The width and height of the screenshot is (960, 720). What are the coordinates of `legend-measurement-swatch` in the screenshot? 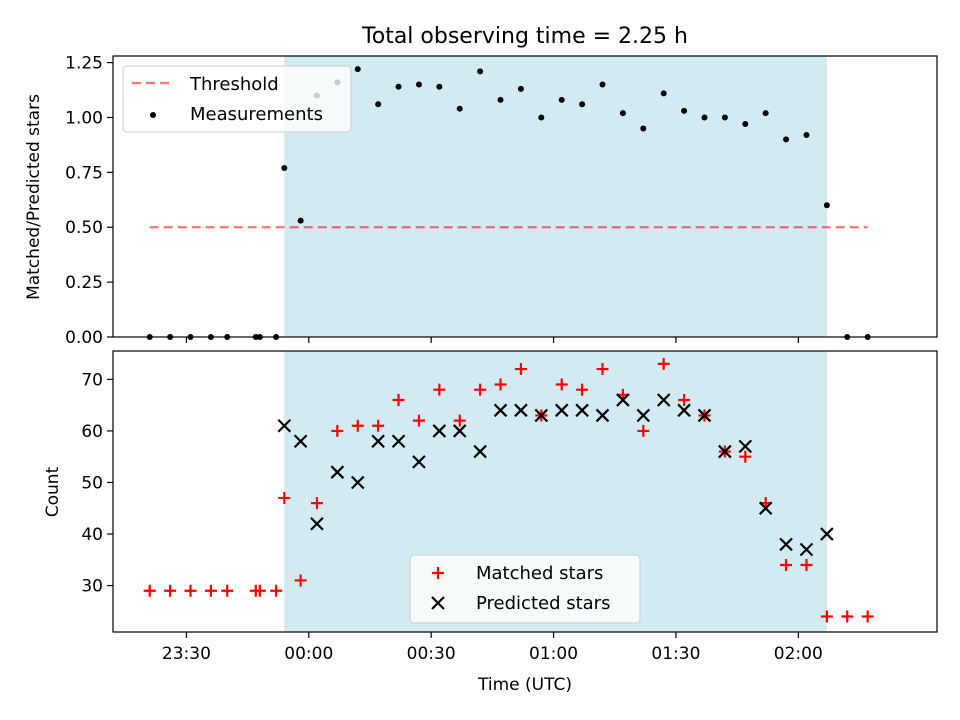 It's located at (153, 115).